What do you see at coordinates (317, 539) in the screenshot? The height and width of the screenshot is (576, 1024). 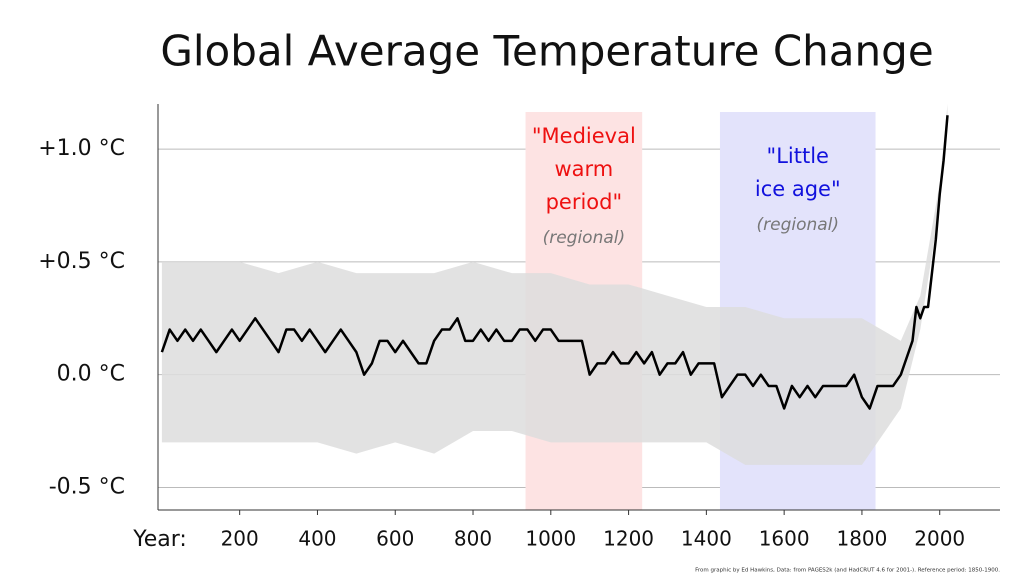 I see `x-tick-label: 400` at bounding box center [317, 539].